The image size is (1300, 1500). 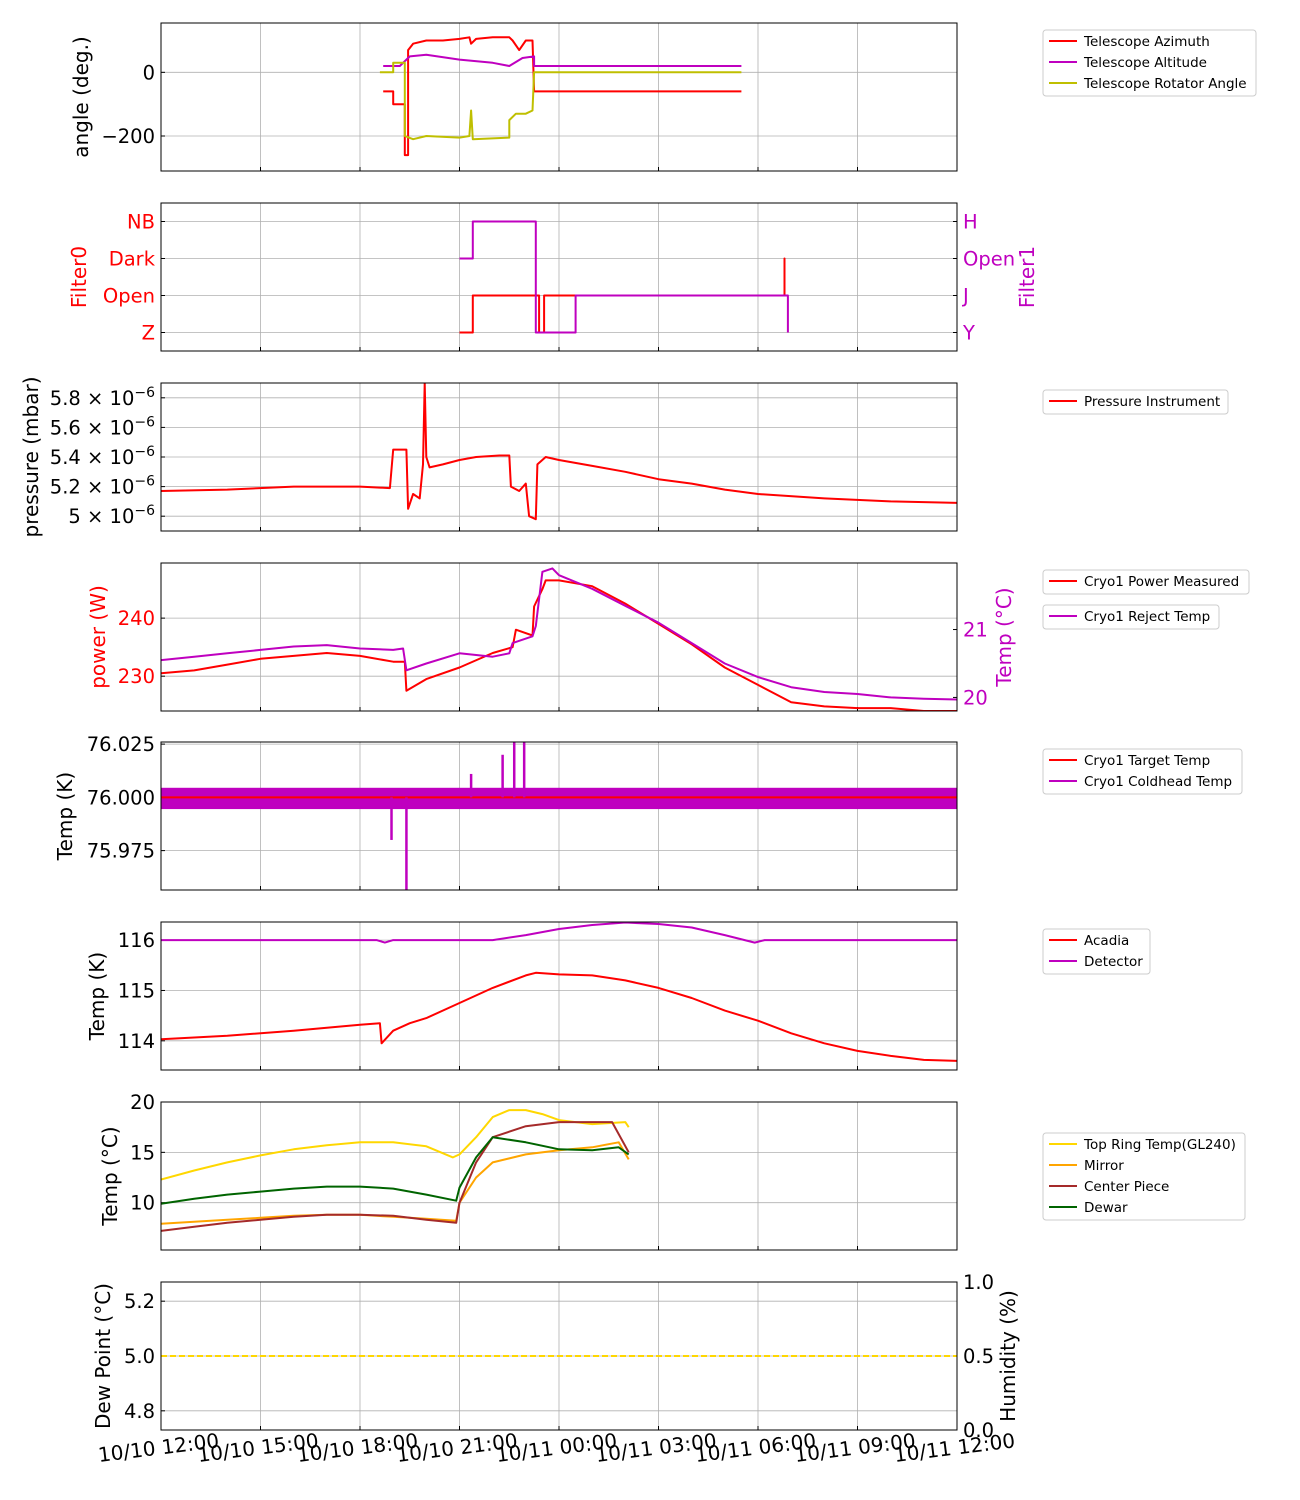 I want to click on y-tick-label-230: 230, so click(x=136, y=676).